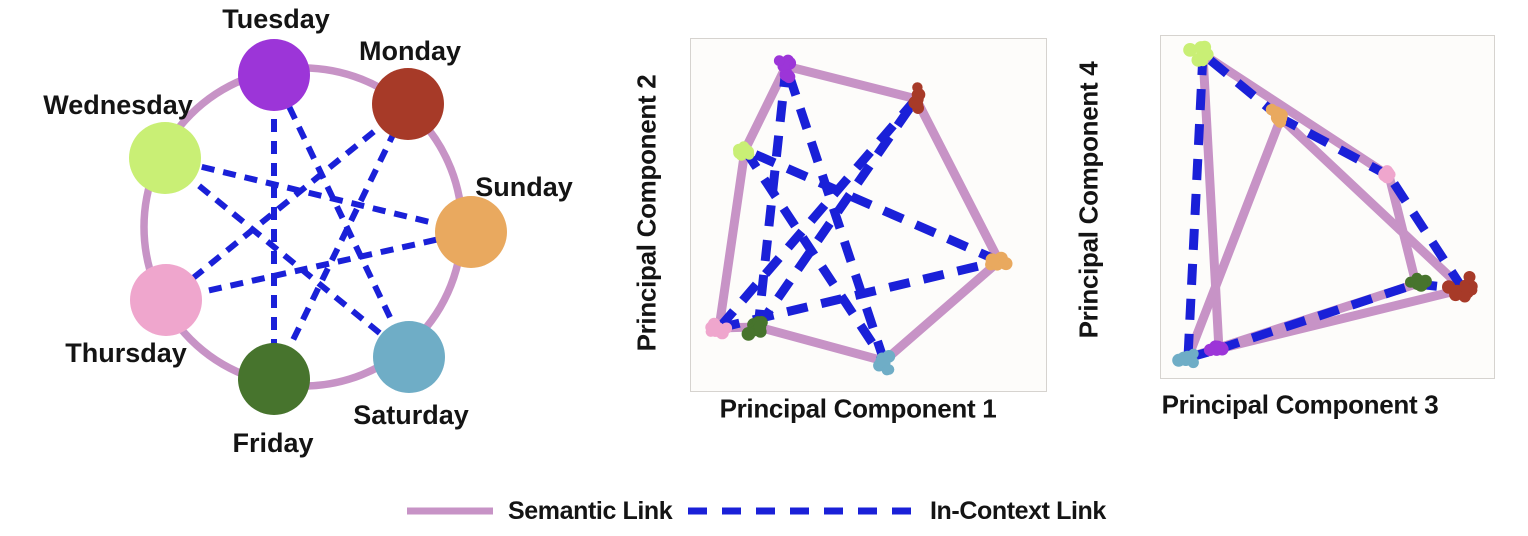  Describe the element at coordinates (126, 353) in the screenshot. I see `day-label-thursday: Thursday` at that location.